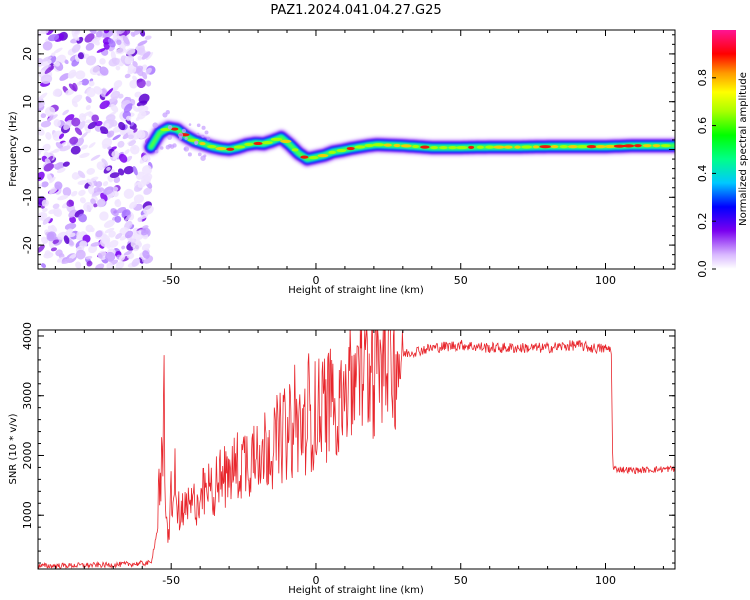 The image size is (750, 600). What do you see at coordinates (27, 197) in the screenshot?
I see `spectrogram-y-tick-label: -10` at bounding box center [27, 197].